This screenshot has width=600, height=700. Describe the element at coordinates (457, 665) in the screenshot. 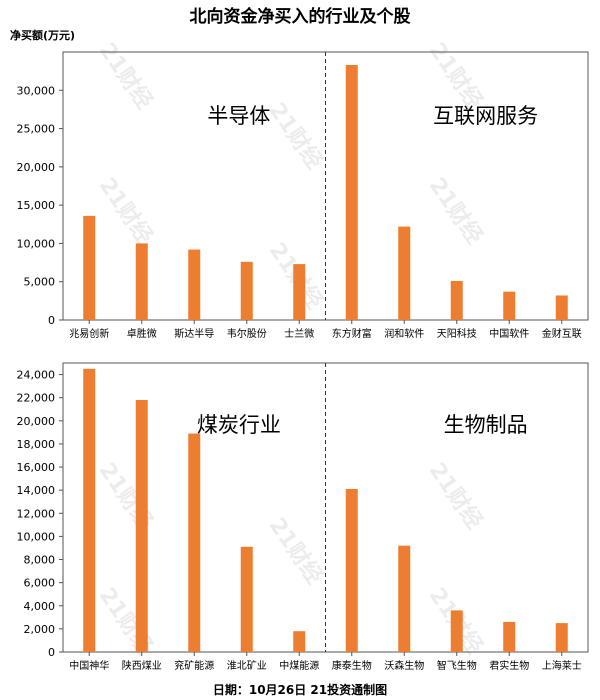

I see `x-tick-label: 智飞生物` at that location.